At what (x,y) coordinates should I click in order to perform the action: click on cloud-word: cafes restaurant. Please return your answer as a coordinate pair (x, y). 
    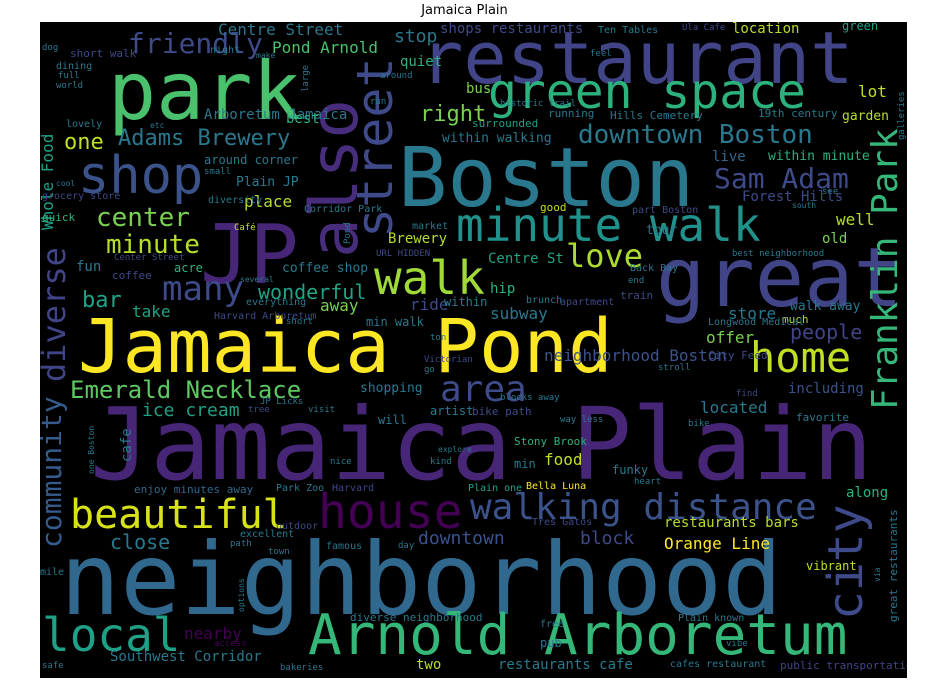
    Looking at the image, I should click on (718, 664).